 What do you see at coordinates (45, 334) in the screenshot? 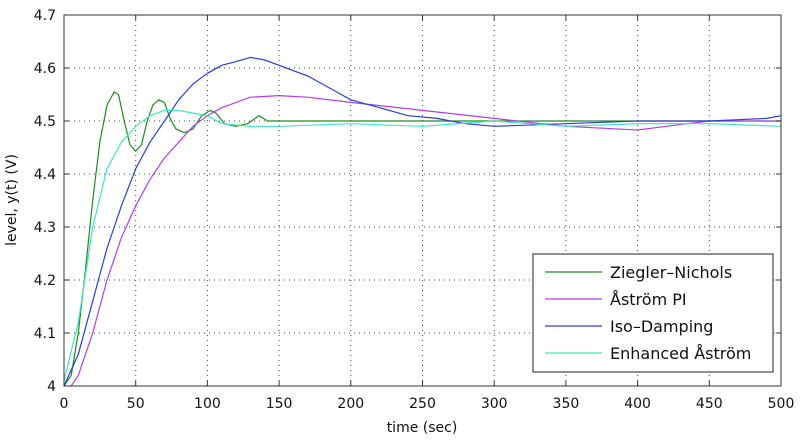
I see `y-tick-label: 4.1` at bounding box center [45, 334].